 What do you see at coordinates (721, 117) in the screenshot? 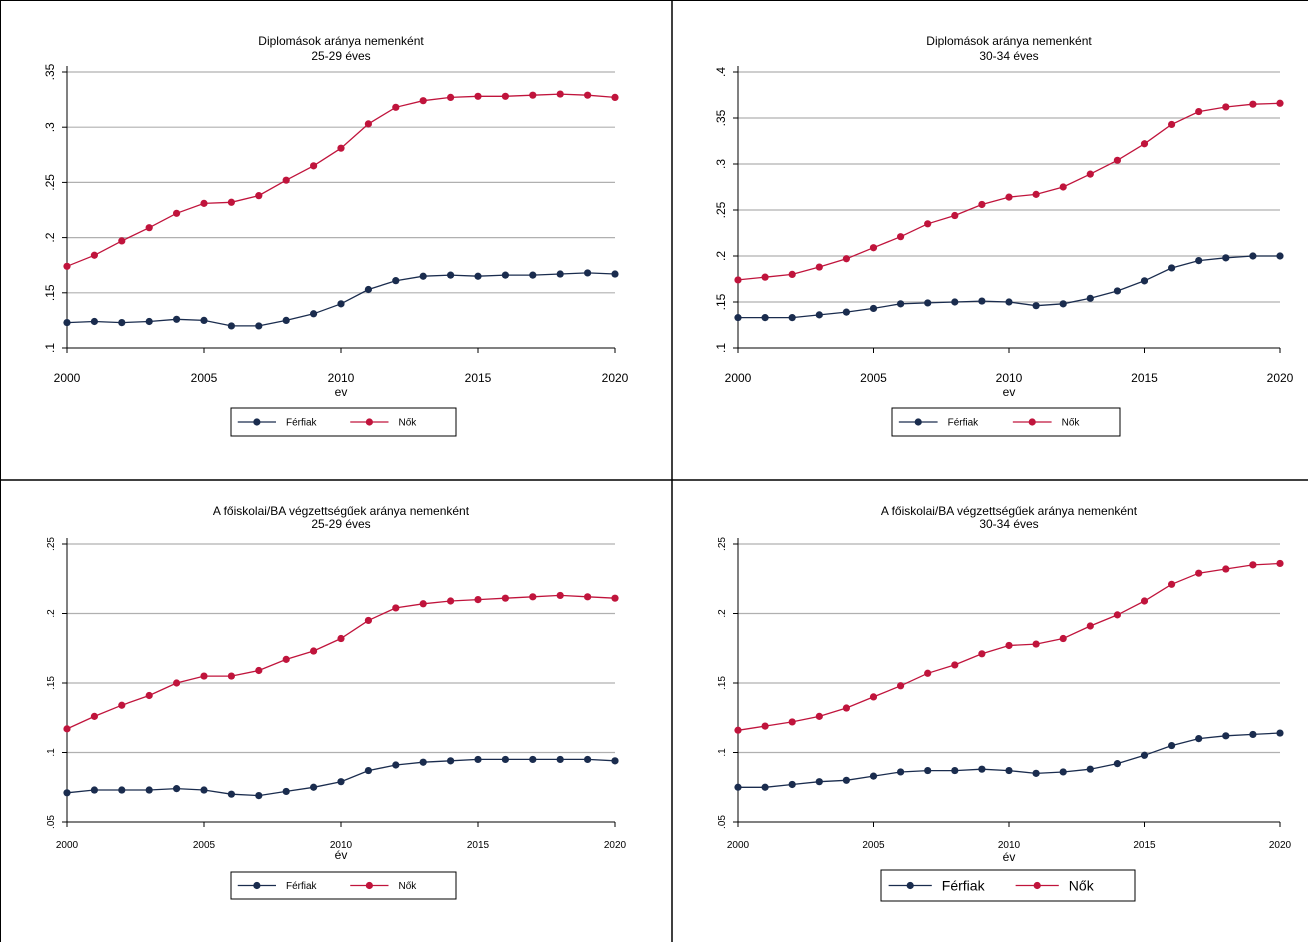
I see `y-tick-label: .35` at bounding box center [721, 117].